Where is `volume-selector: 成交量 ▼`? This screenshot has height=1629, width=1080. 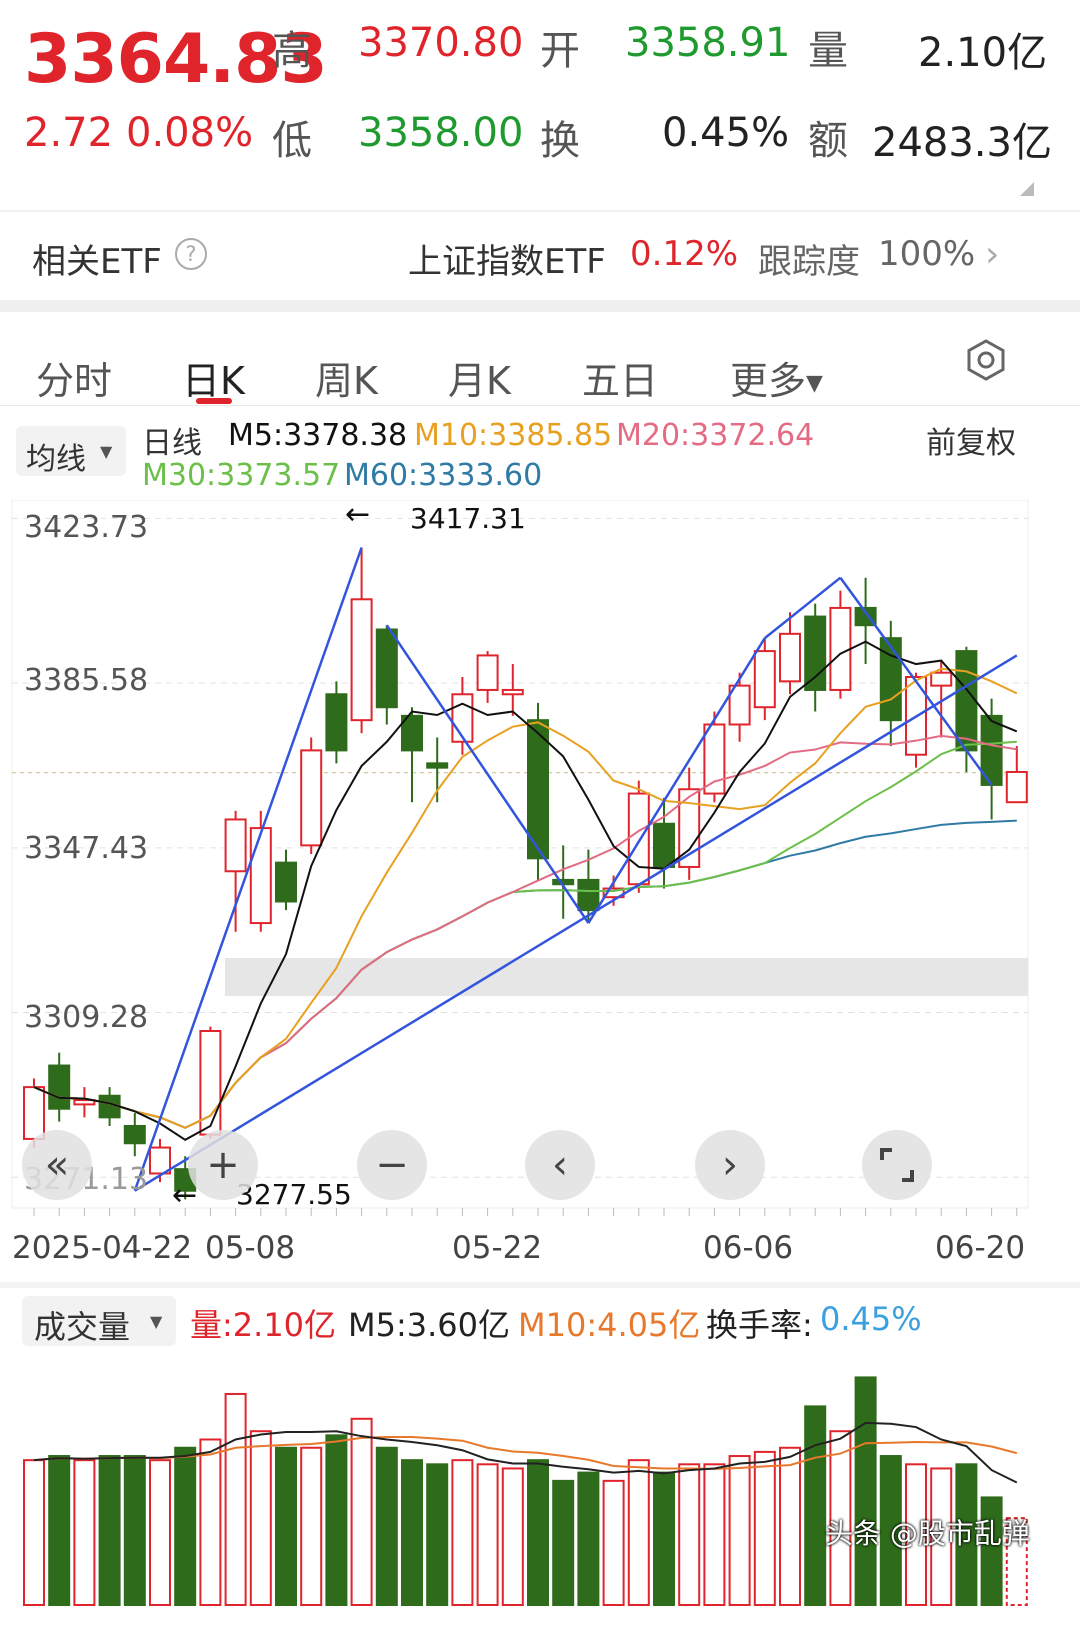 volume-selector: 成交量 ▼ is located at coordinates (99, 1321).